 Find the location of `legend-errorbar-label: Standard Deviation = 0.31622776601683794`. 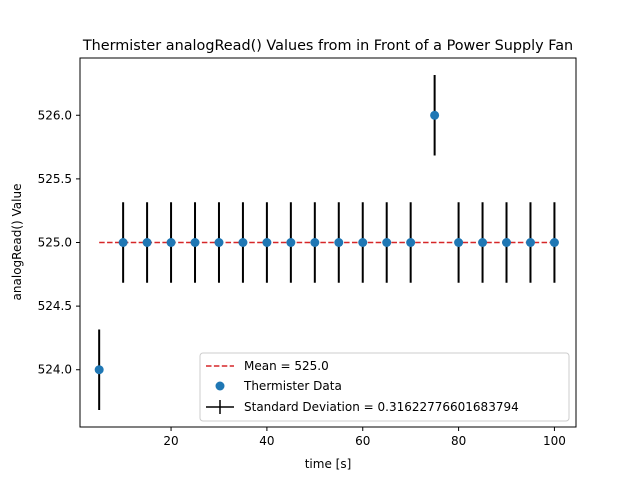

legend-errorbar-label: Standard Deviation = 0.31622776601683794 is located at coordinates (381, 407).